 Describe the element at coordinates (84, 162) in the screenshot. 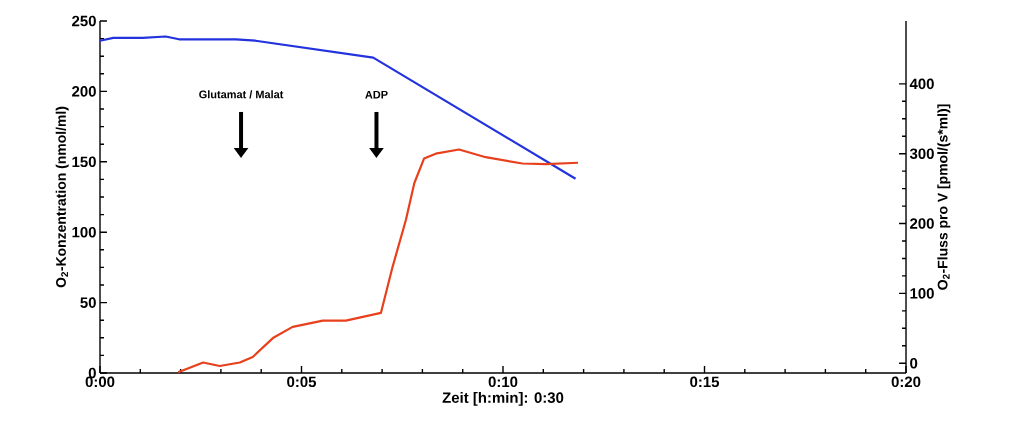

I see `y-tick-label: 150` at that location.